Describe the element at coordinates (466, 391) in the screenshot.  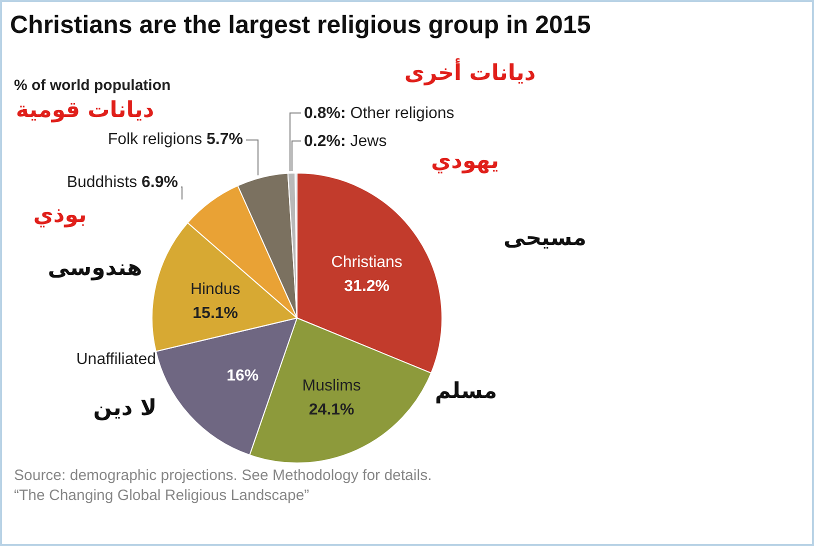
I see `text: مسلم` at that location.